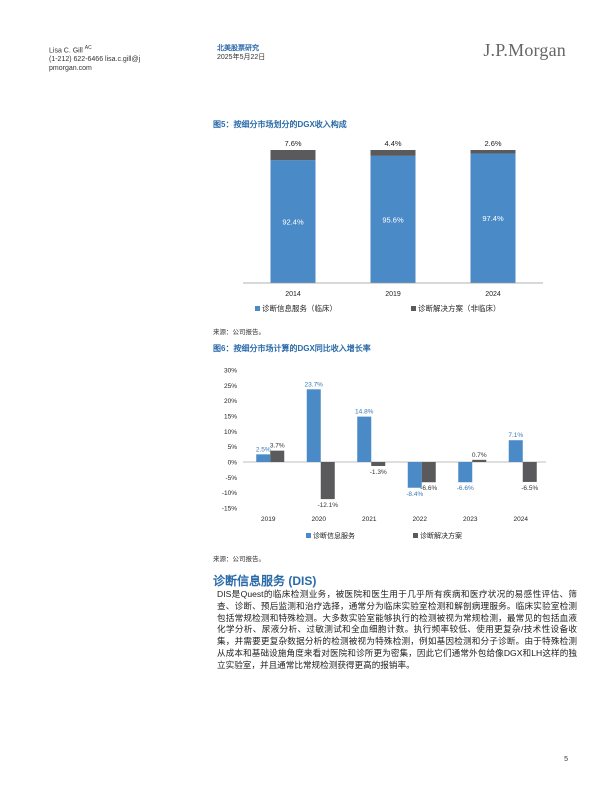 The width and height of the screenshot is (612, 792). Describe the element at coordinates (392, 143) in the screenshot. I see `data-label: 4.4%` at that location.